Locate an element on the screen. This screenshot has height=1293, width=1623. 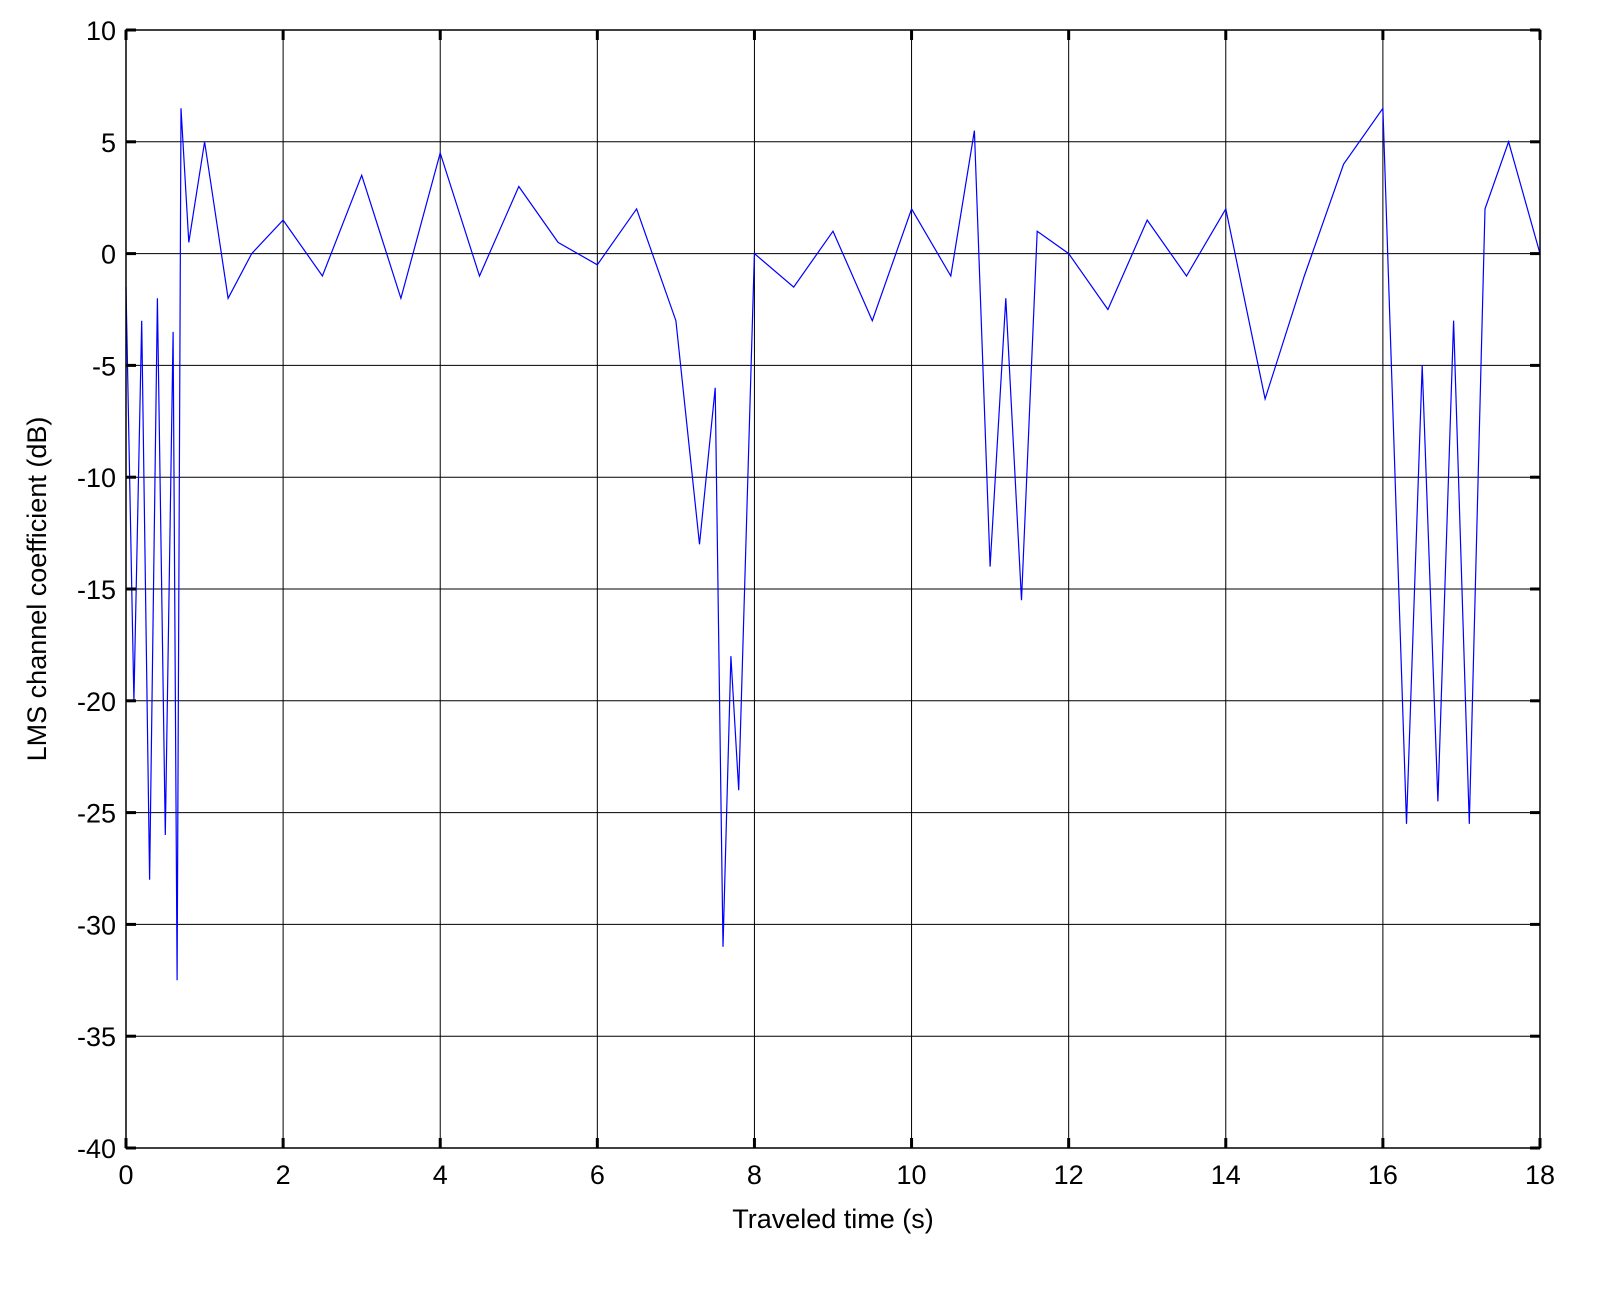
x-tick-label: 14 is located at coordinates (1226, 1175).